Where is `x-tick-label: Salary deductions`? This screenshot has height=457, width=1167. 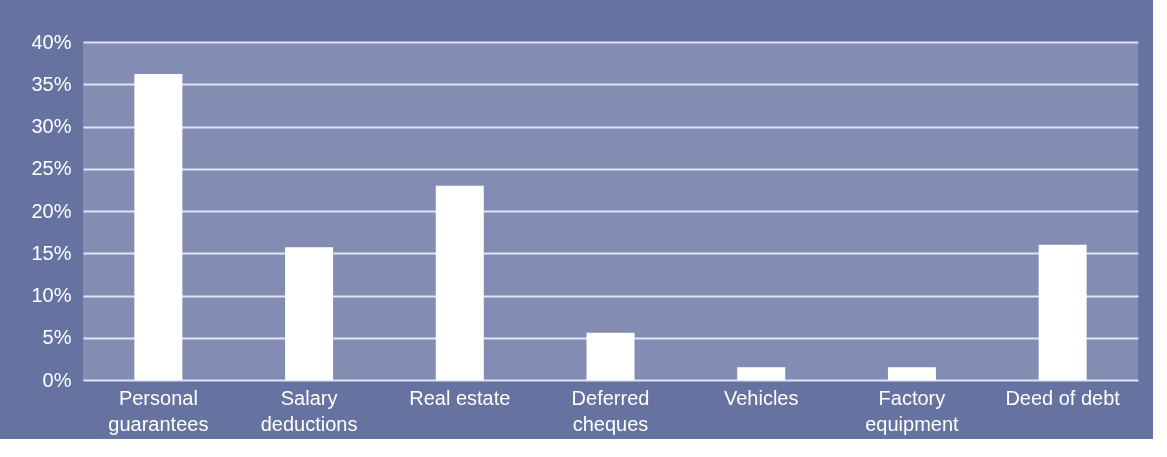 x-tick-label: Salary deductions is located at coordinates (309, 410).